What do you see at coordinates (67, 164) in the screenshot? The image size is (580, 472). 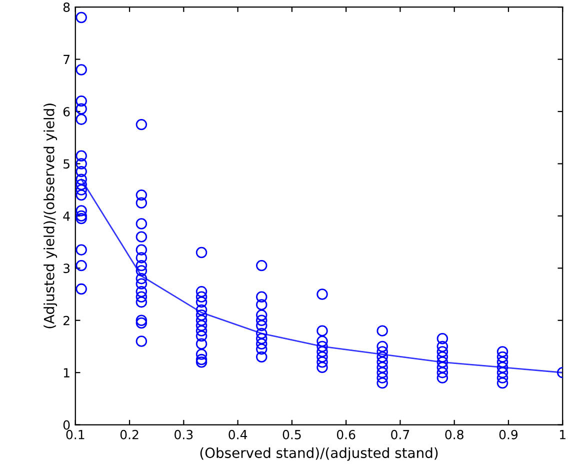 I see `y-tick-label: 5` at bounding box center [67, 164].